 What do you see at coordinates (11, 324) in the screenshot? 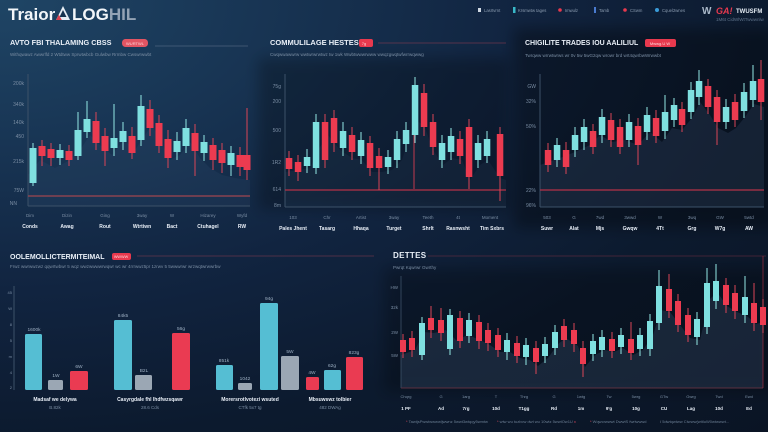
I see `svg-text: 8` at bounding box center [11, 324].